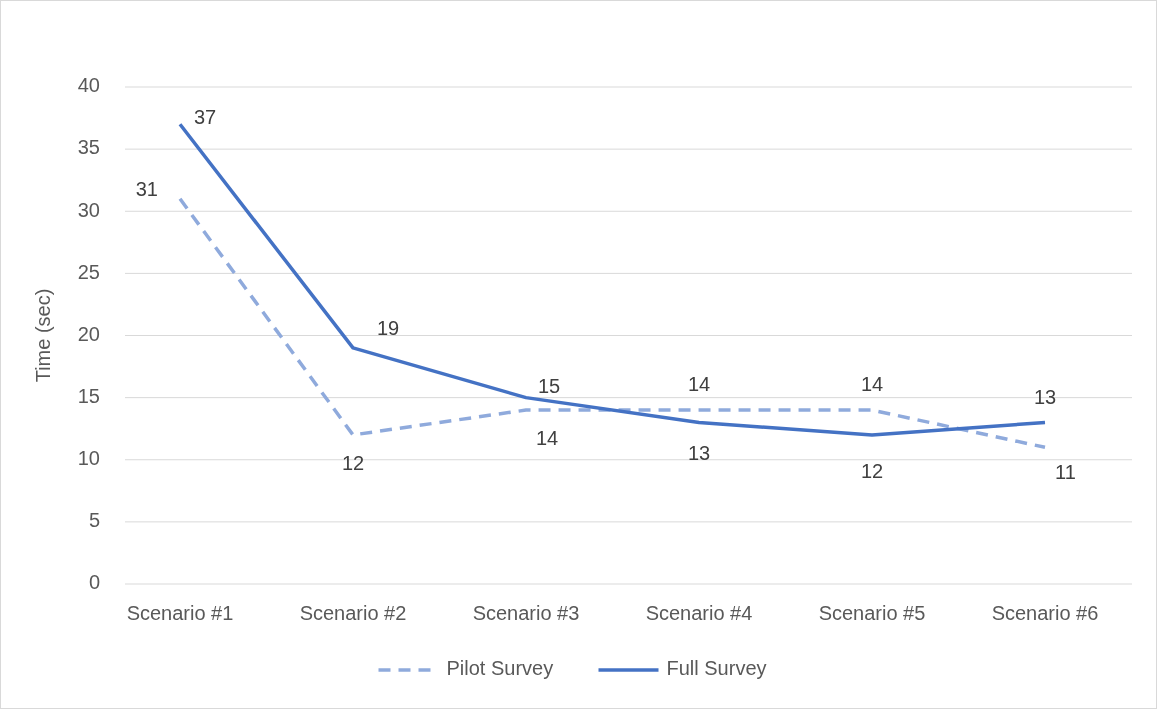 The height and width of the screenshot is (709, 1157). Describe the element at coordinates (88, 395) in the screenshot. I see `y-tick-label: 15` at that location.